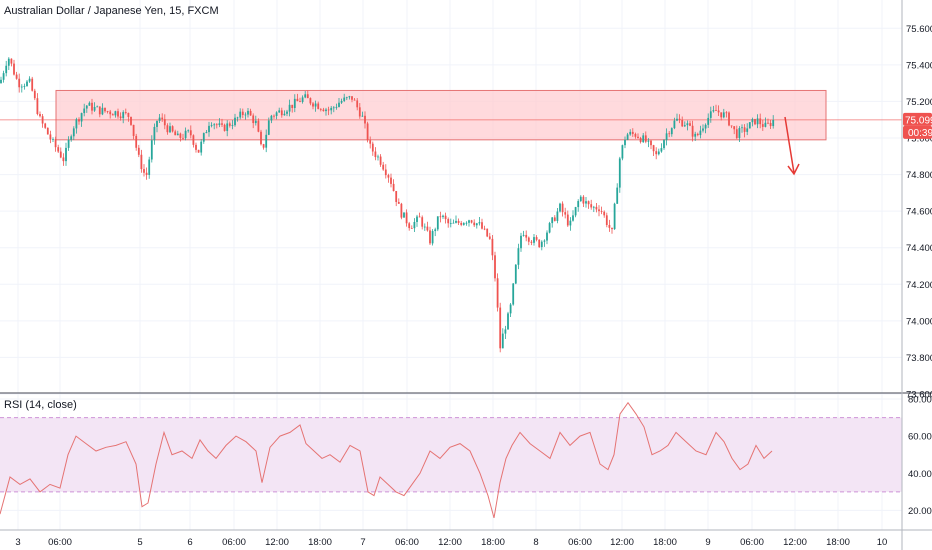  I want to click on rsi-tick-label: 80.00, so click(920, 400).